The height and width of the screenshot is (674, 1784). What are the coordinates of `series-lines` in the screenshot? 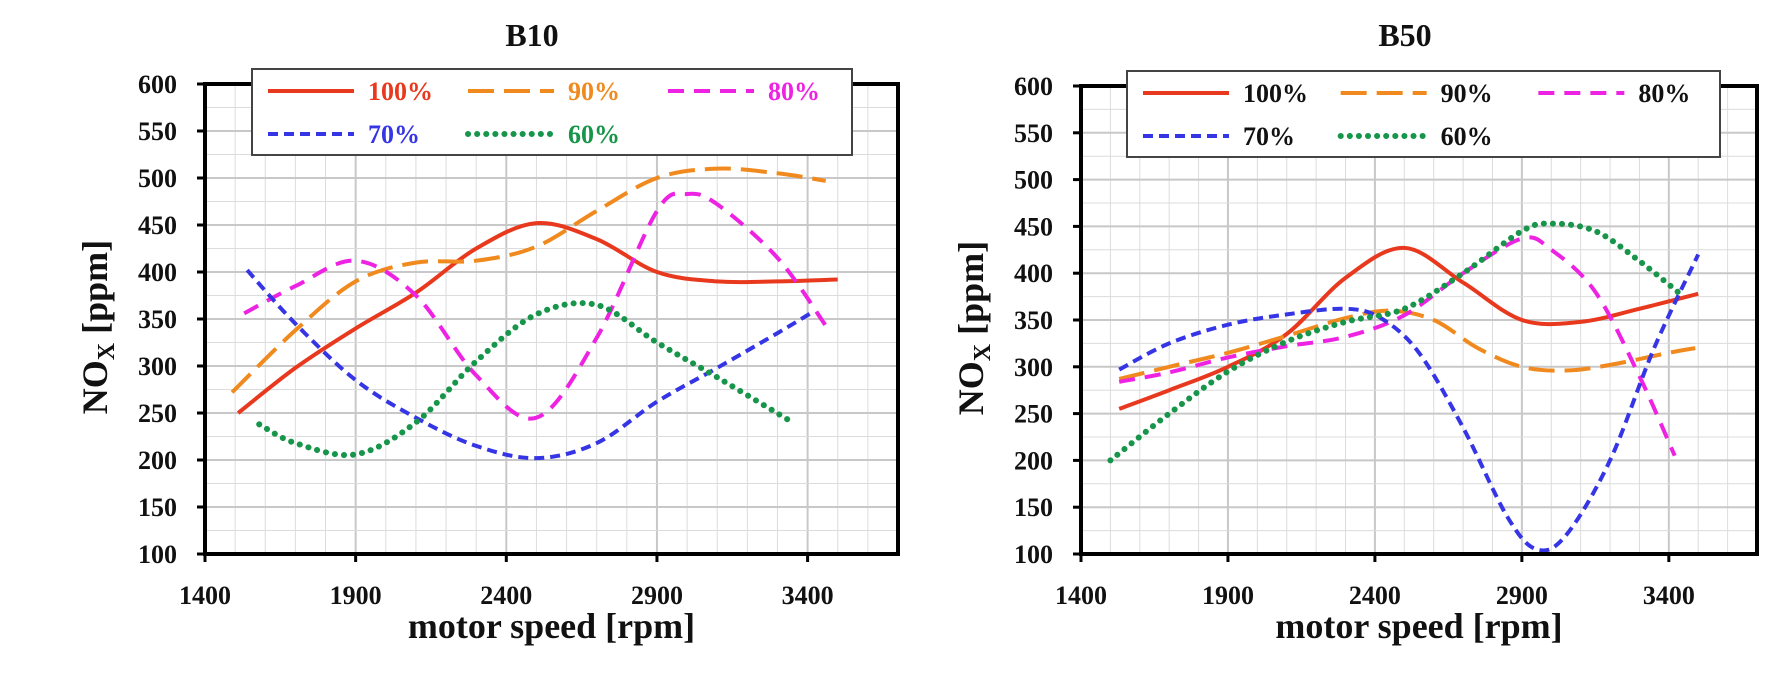 It's located at (534, 313).